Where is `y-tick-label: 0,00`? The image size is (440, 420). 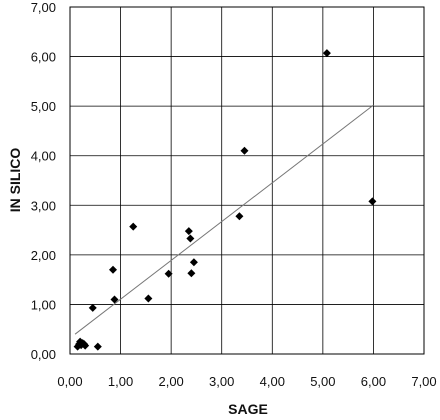 y-tick-label: 0,00 is located at coordinates (43, 354).